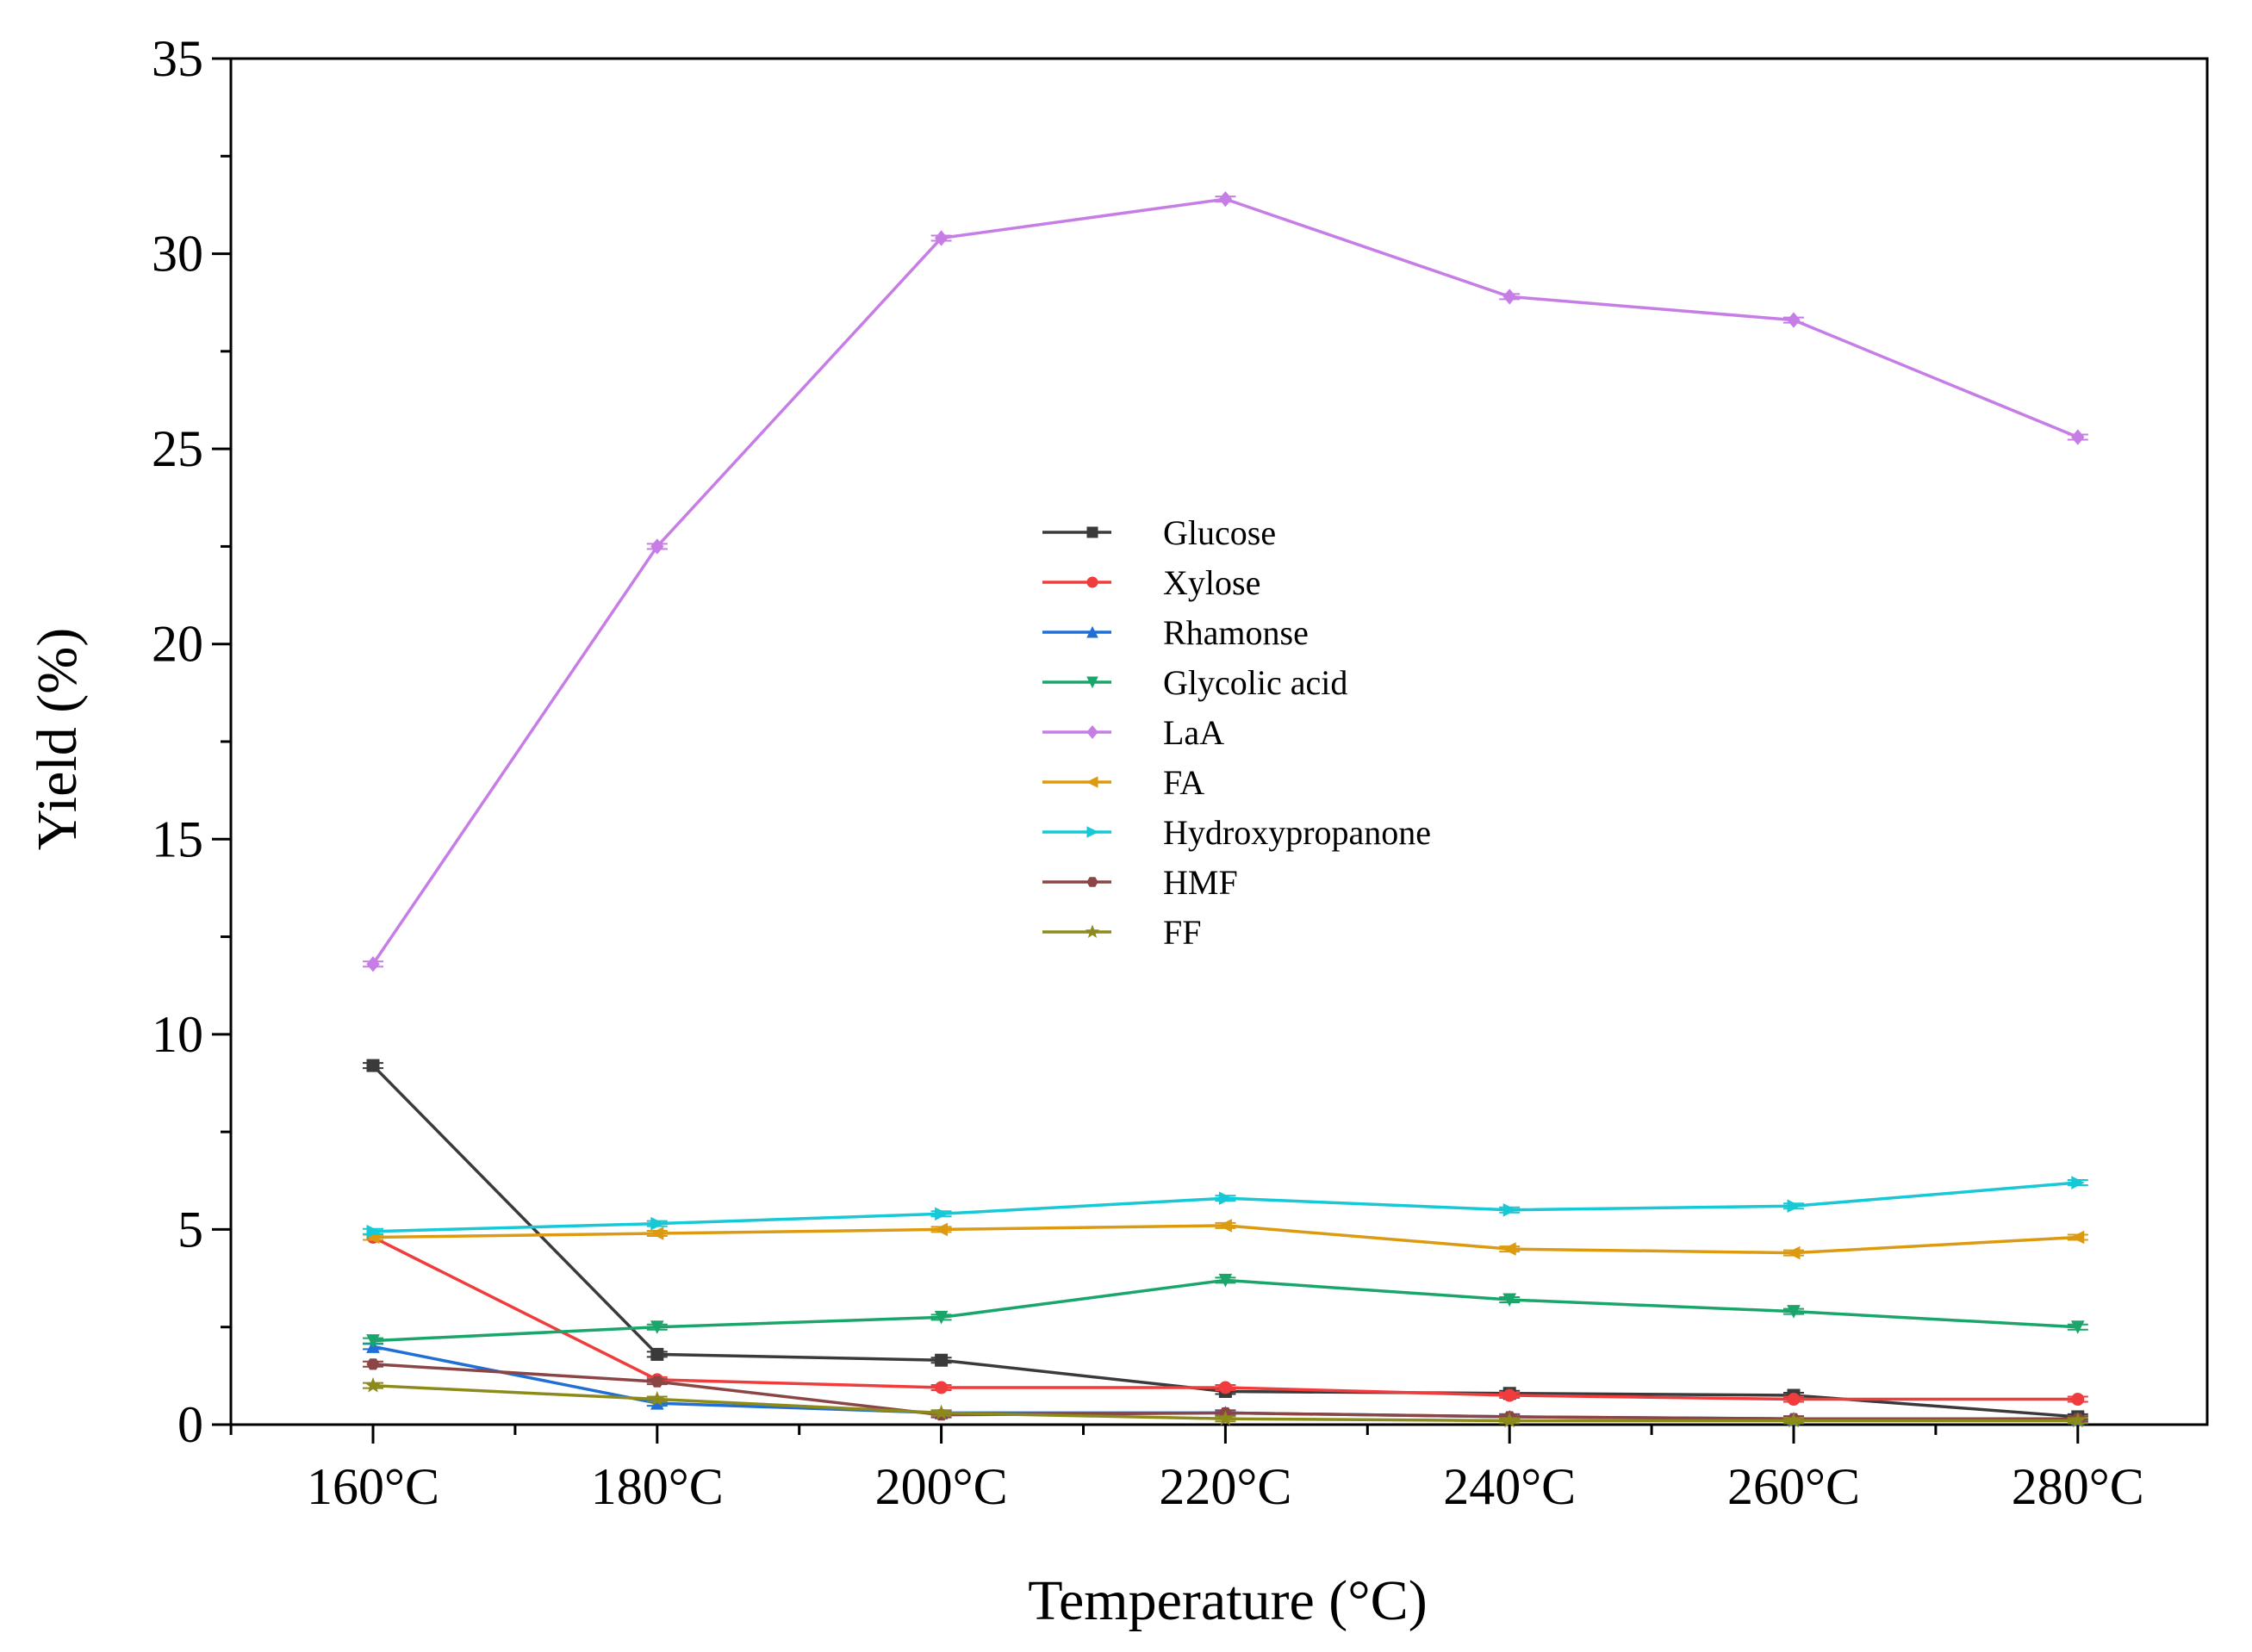  What do you see at coordinates (1092, 532) in the screenshot?
I see `legend-marker-glucose` at bounding box center [1092, 532].